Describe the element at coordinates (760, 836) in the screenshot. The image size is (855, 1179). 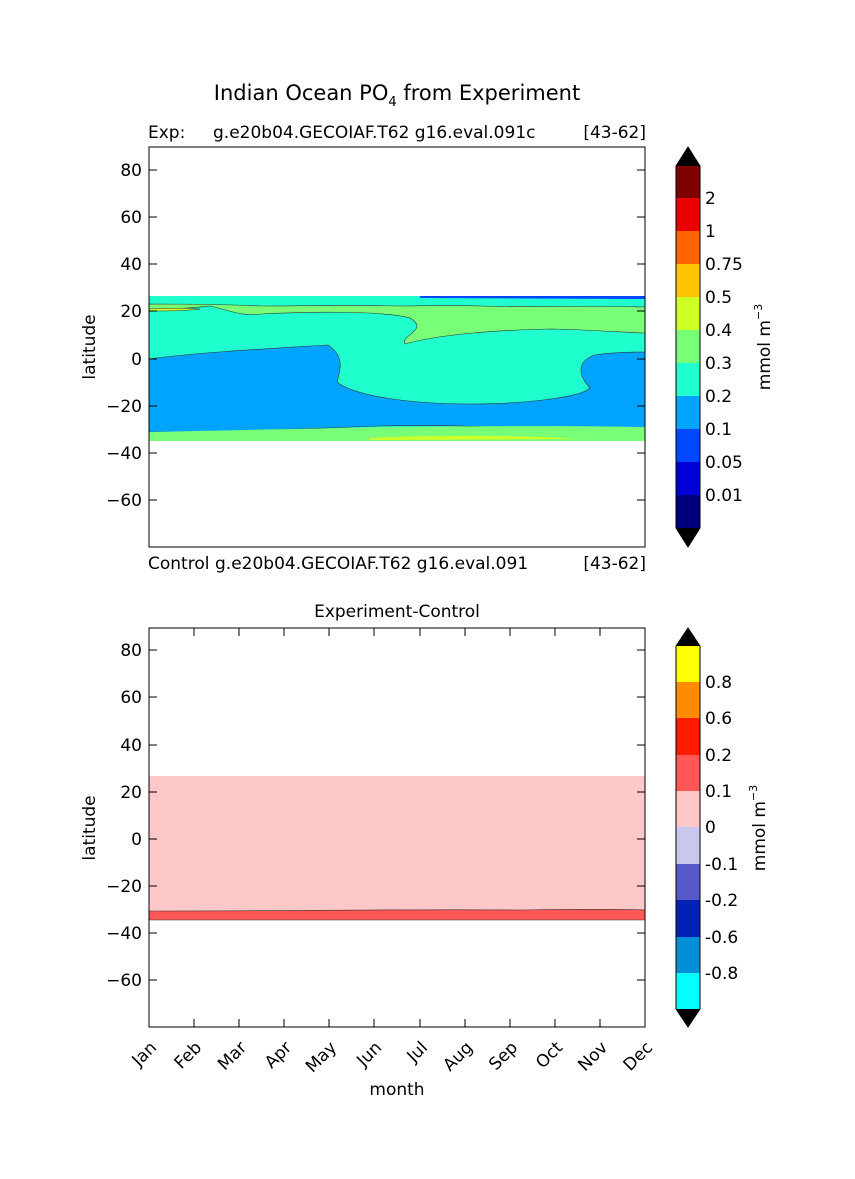
I see `difference-colorbar-units-text: mmol m` at that location.